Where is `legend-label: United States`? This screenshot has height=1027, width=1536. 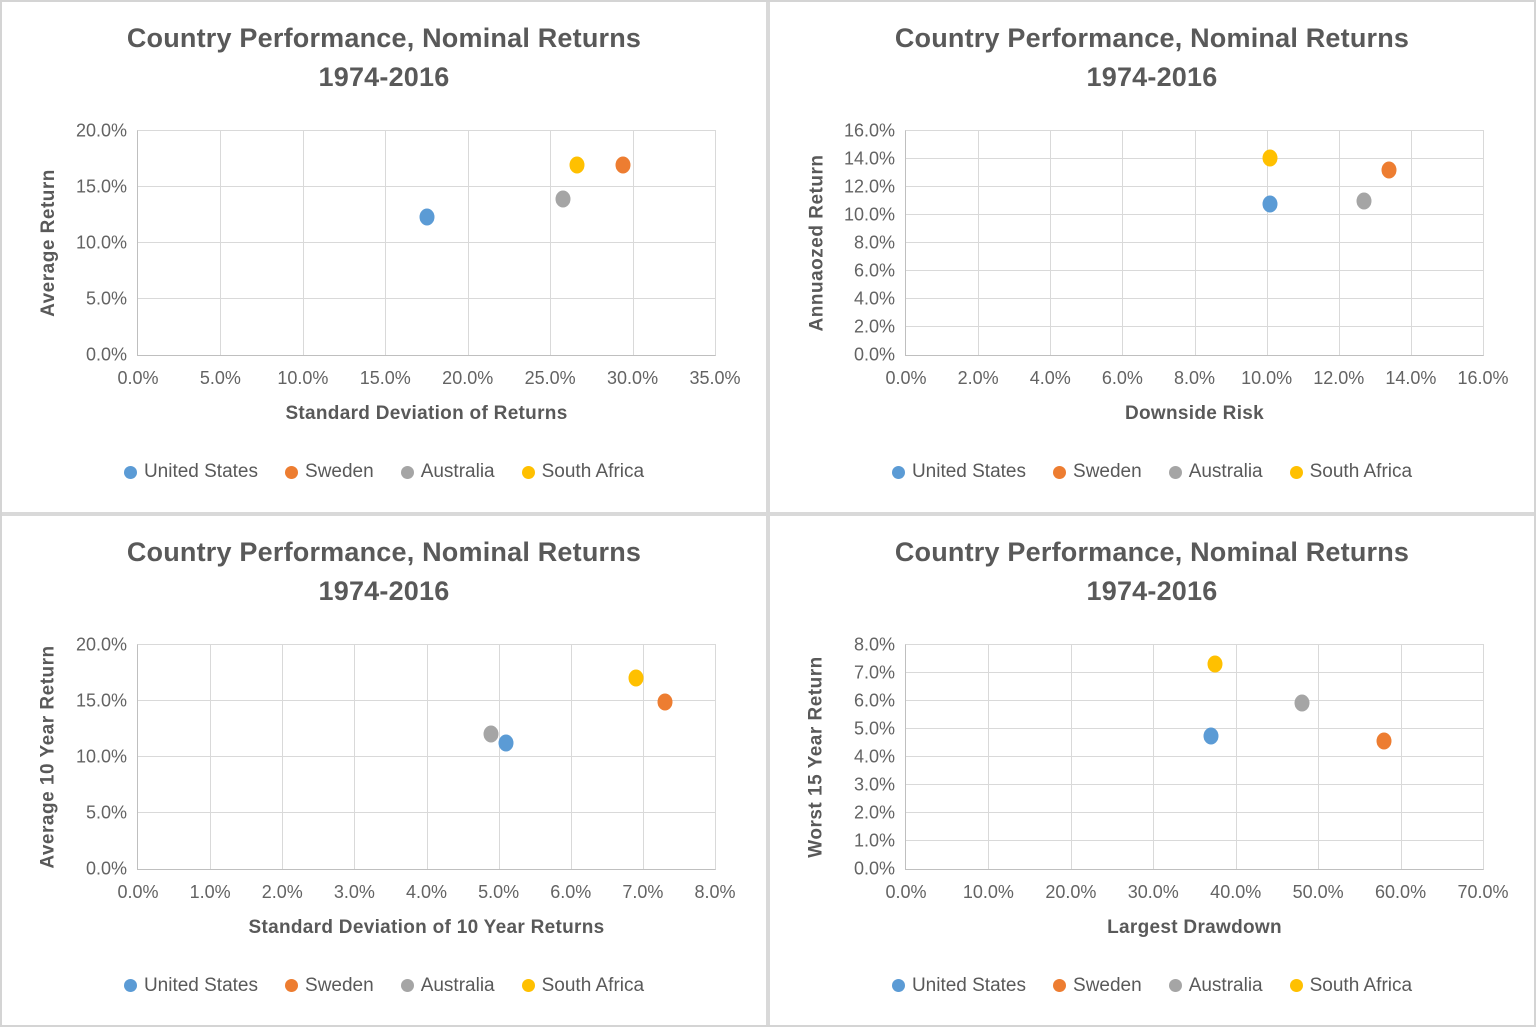
legend-label: United States is located at coordinates (201, 471).